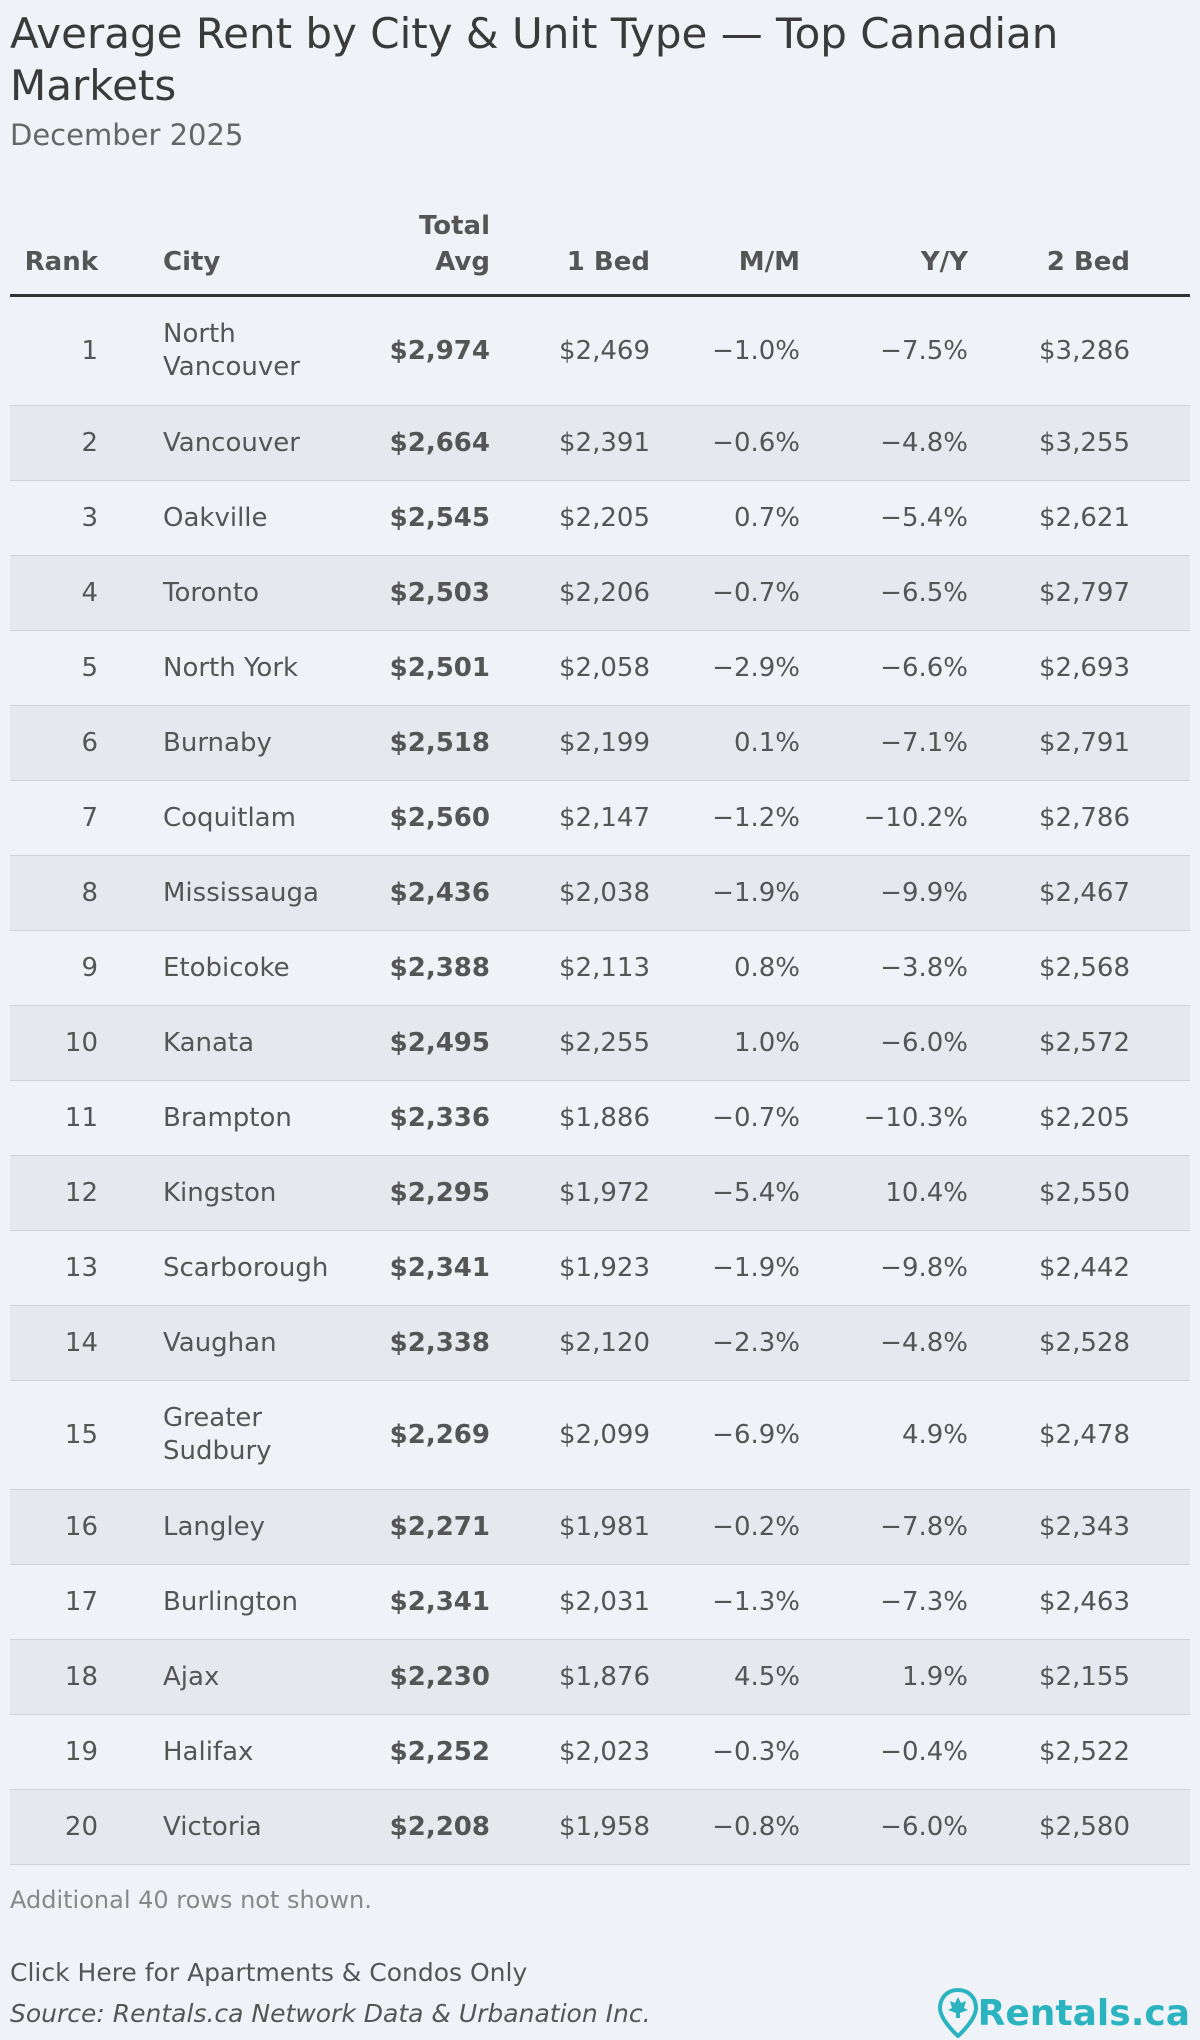  Describe the element at coordinates (740, 1435) in the screenshot. I see `cell: −6.9%` at that location.